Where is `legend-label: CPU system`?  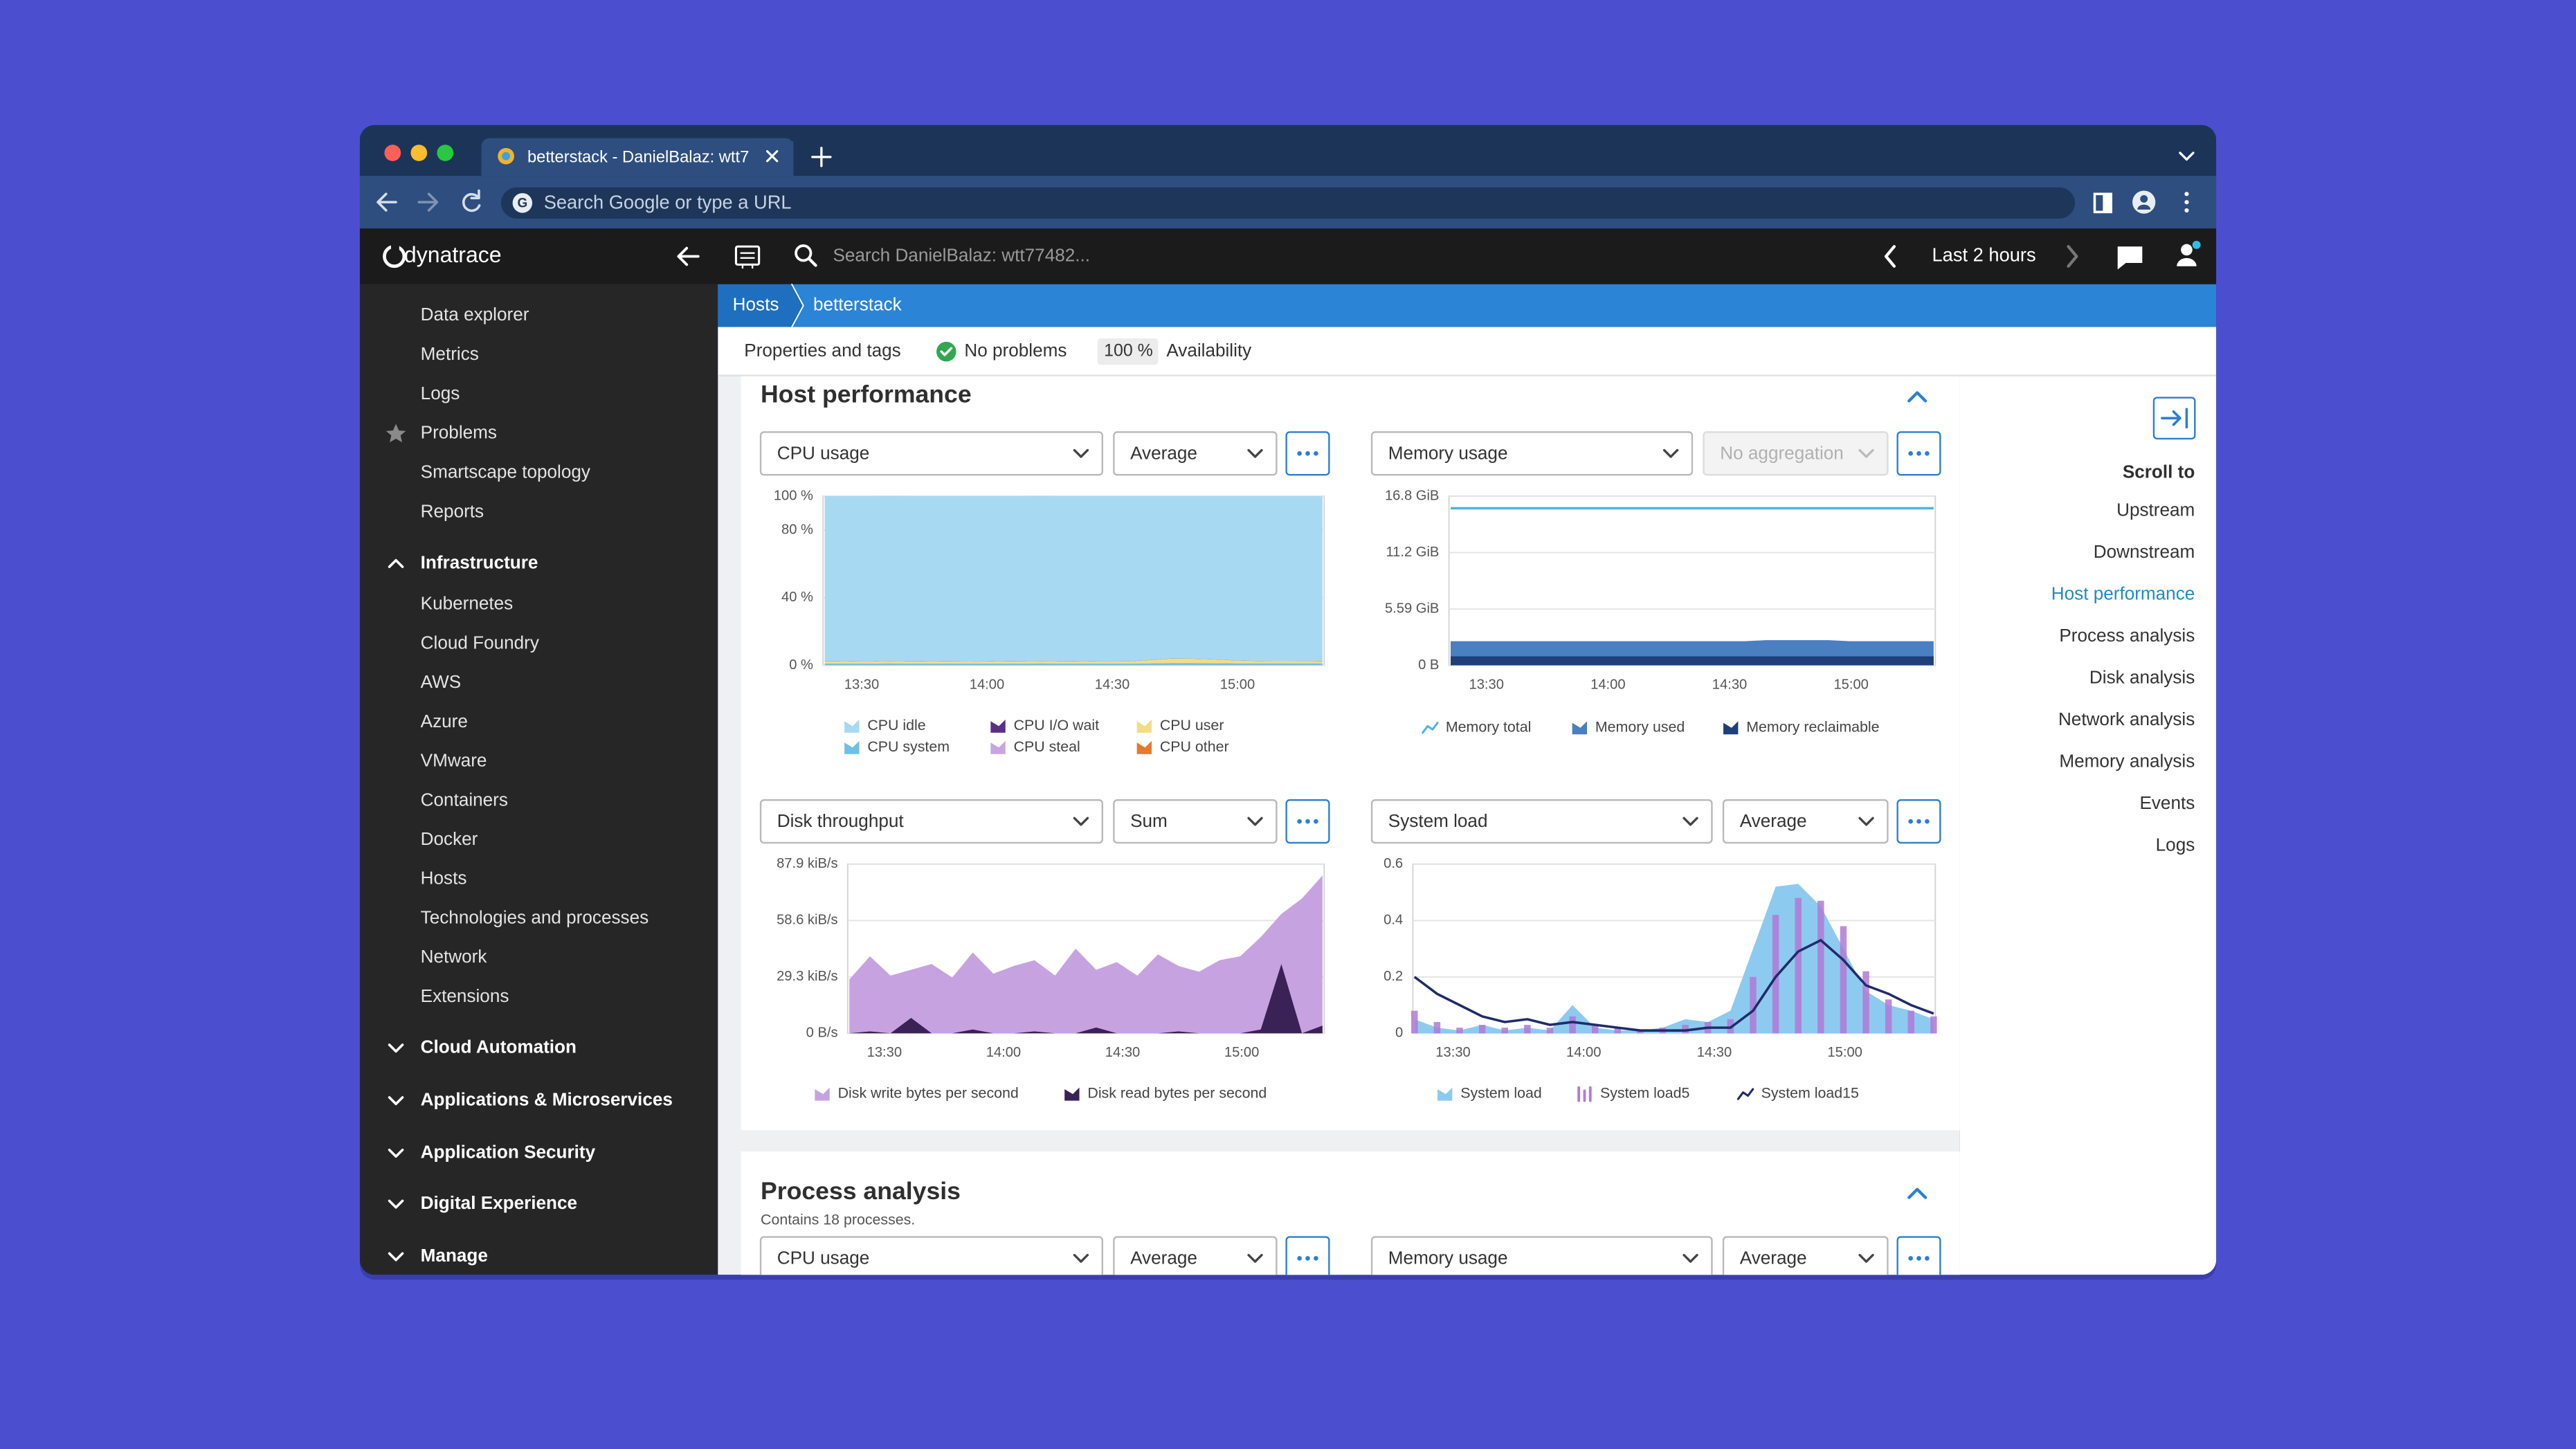 legend-label: CPU system is located at coordinates (908, 746).